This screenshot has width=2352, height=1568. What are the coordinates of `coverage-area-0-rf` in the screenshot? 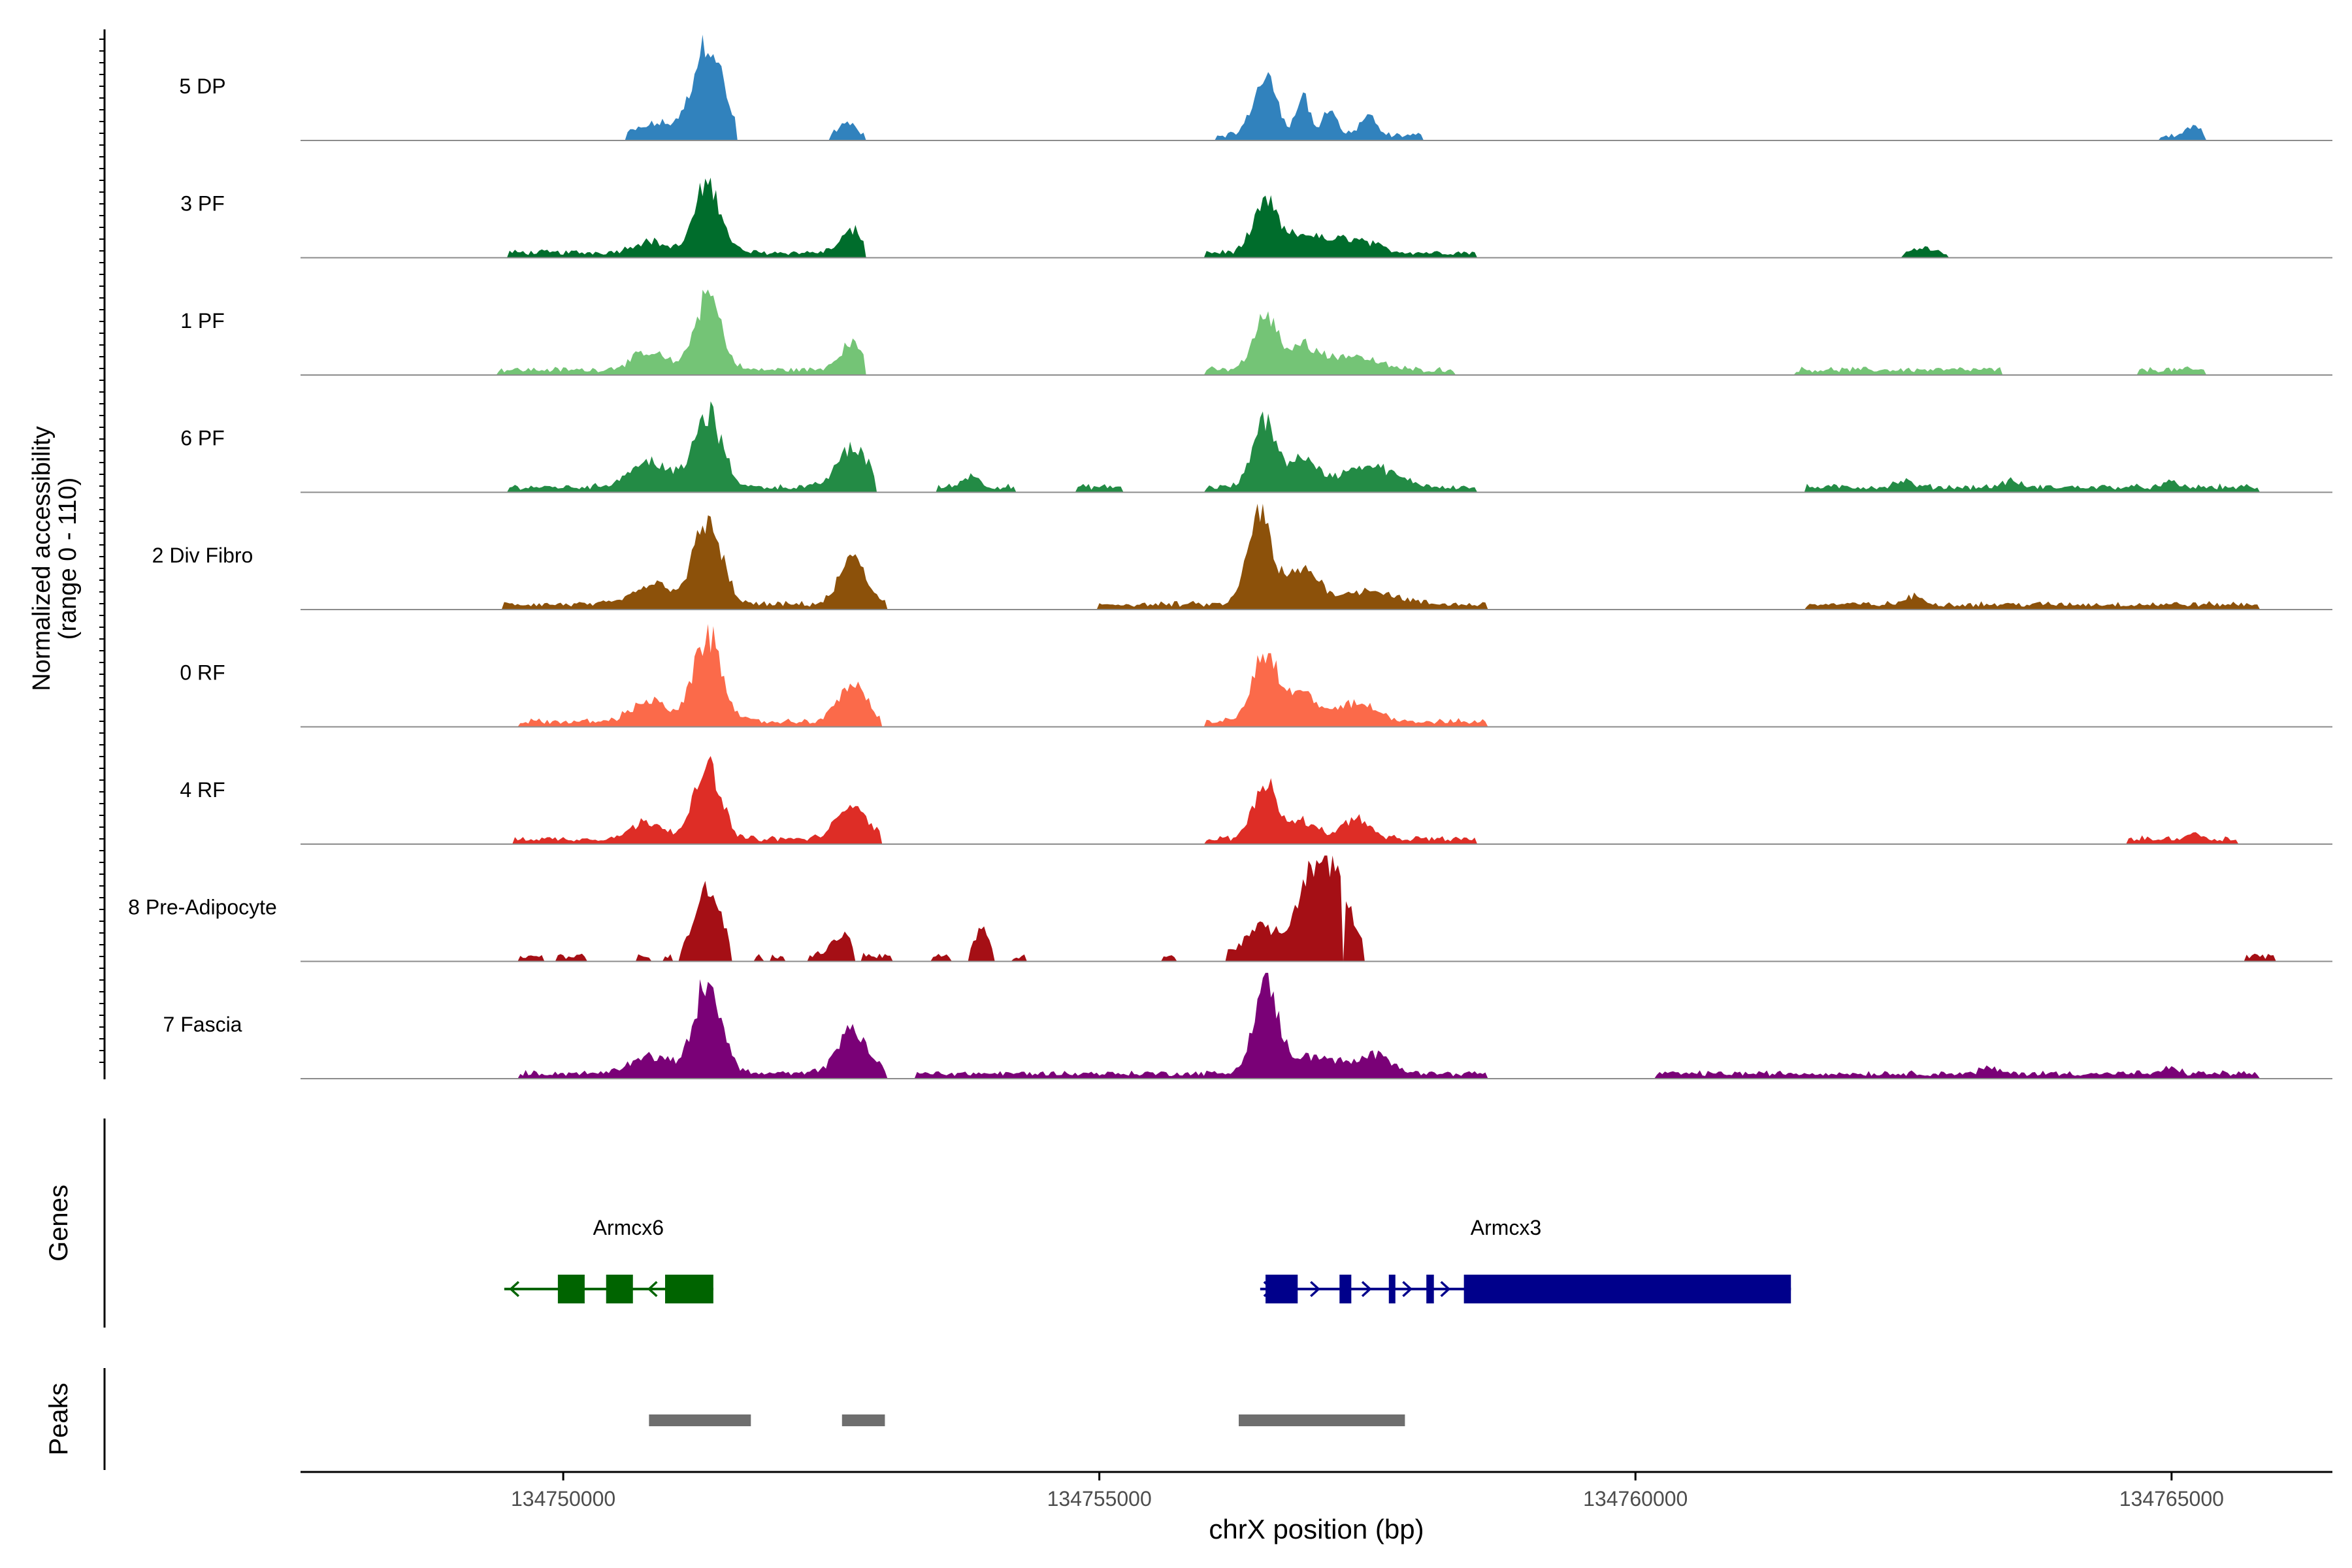 It's located at (1316, 675).